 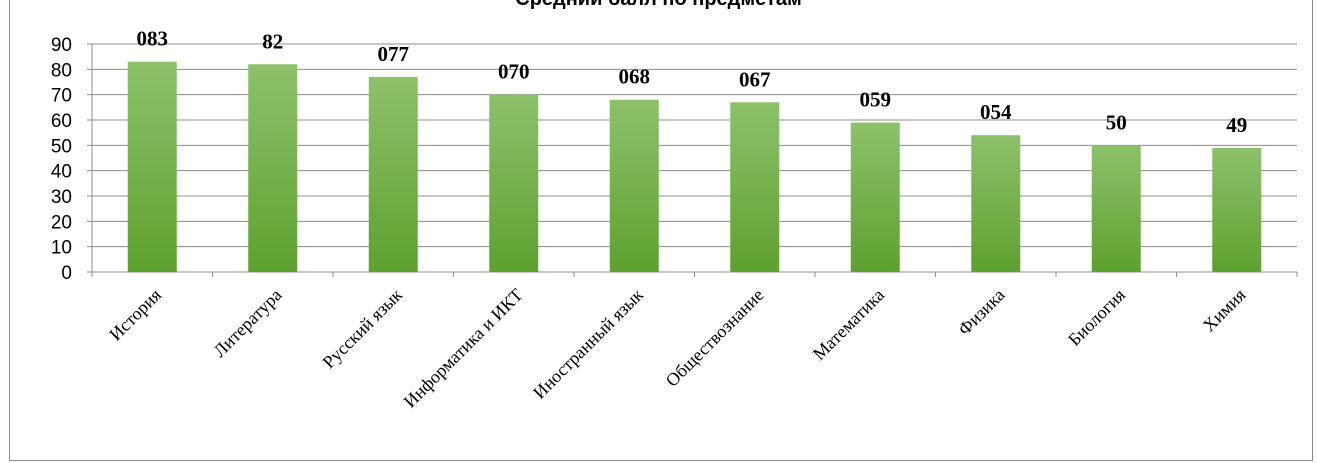 What do you see at coordinates (61, 121) in the screenshot?
I see `y-tick-label: 60` at bounding box center [61, 121].